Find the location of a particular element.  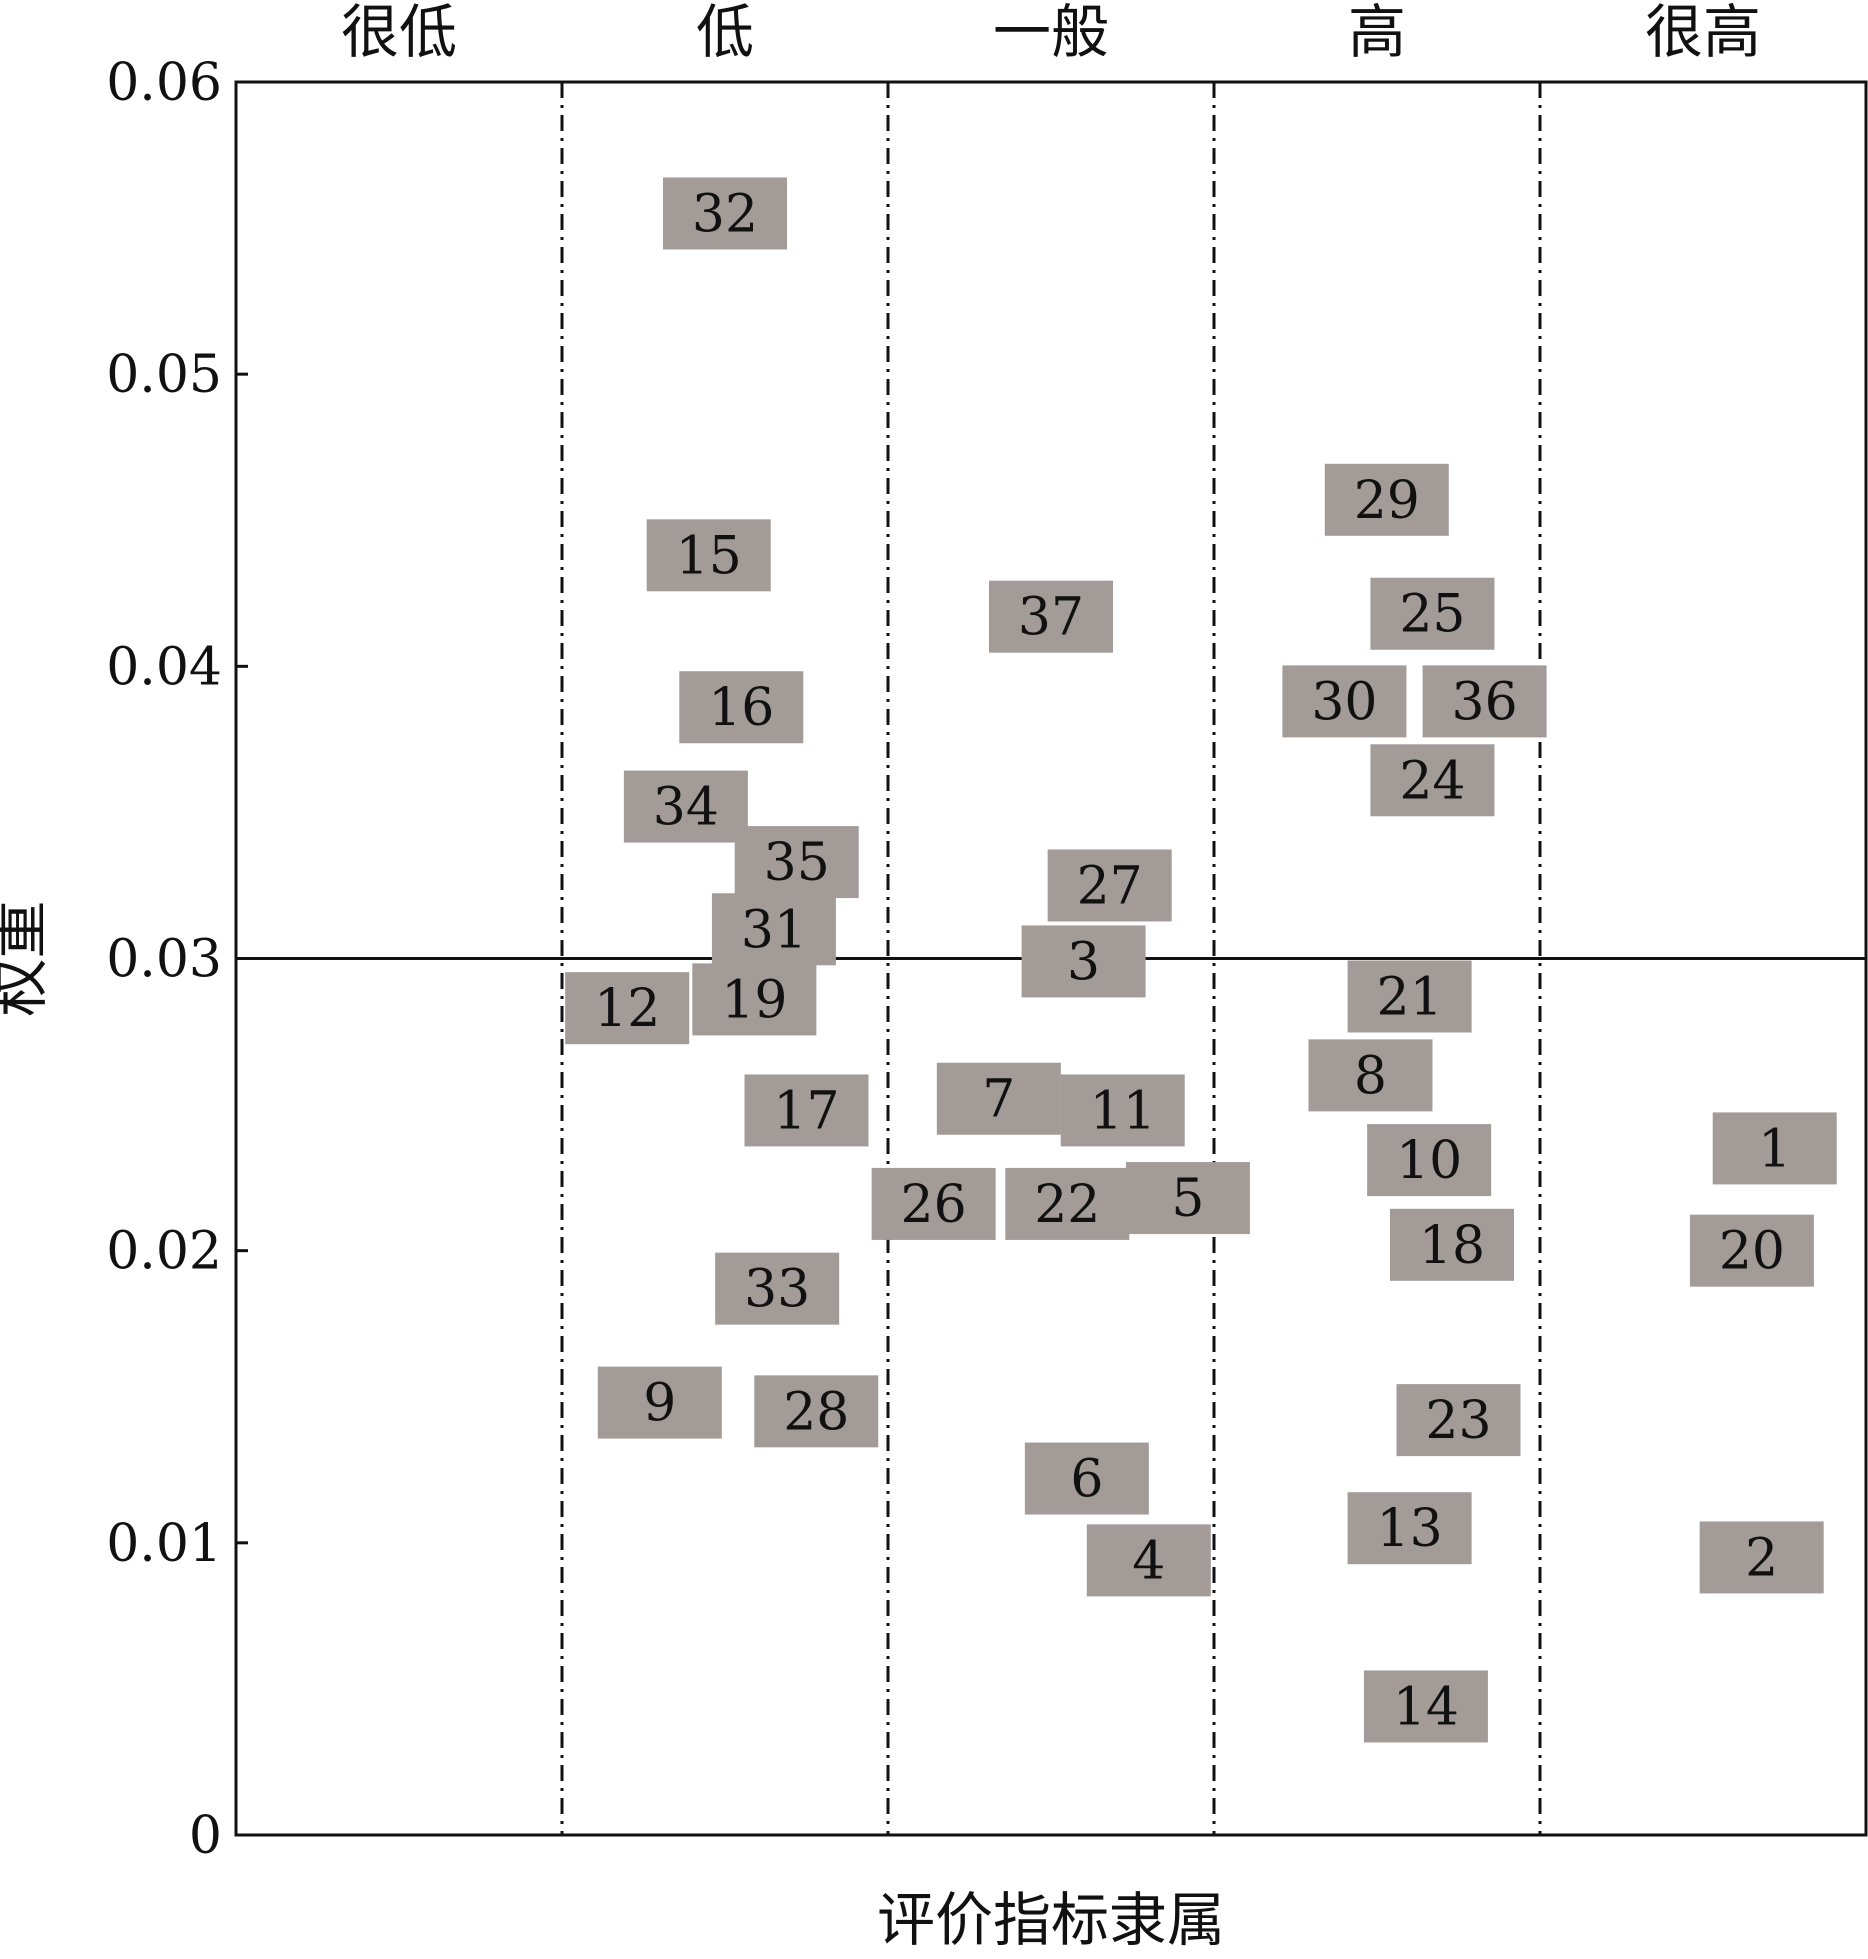

data-point: 30 is located at coordinates (1344, 701).